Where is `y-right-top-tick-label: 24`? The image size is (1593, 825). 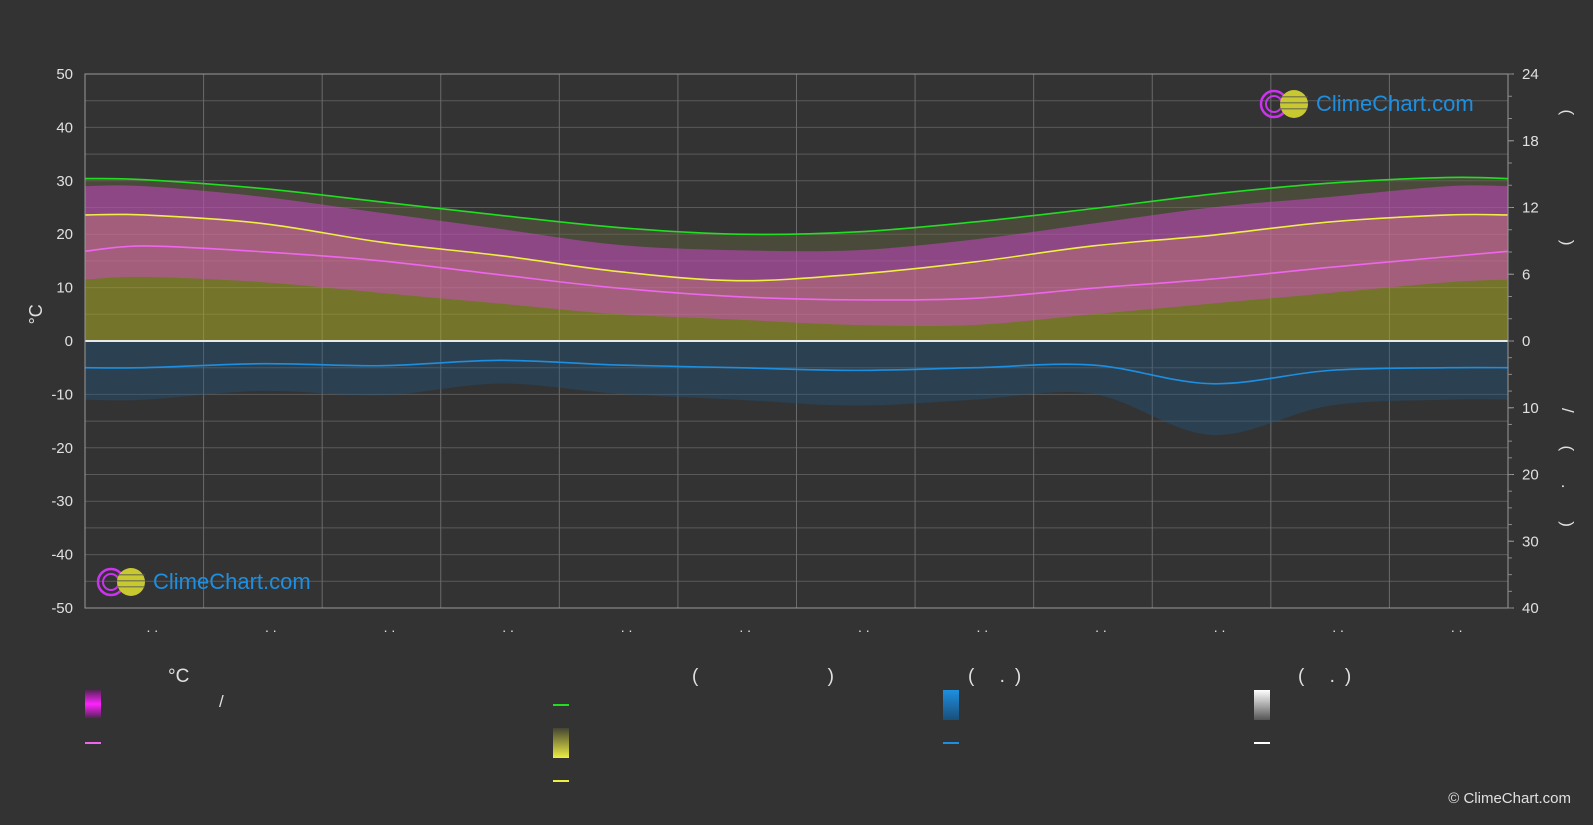
y-right-top-tick-label: 24 is located at coordinates (1530, 74).